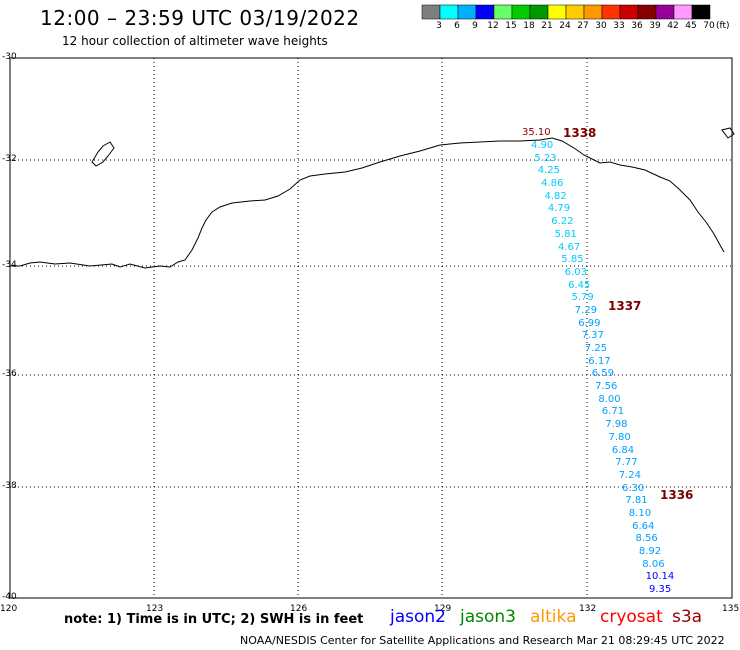 This screenshot has width=740, height=650. I want to click on wave-height-label: 6.22, so click(562, 222).